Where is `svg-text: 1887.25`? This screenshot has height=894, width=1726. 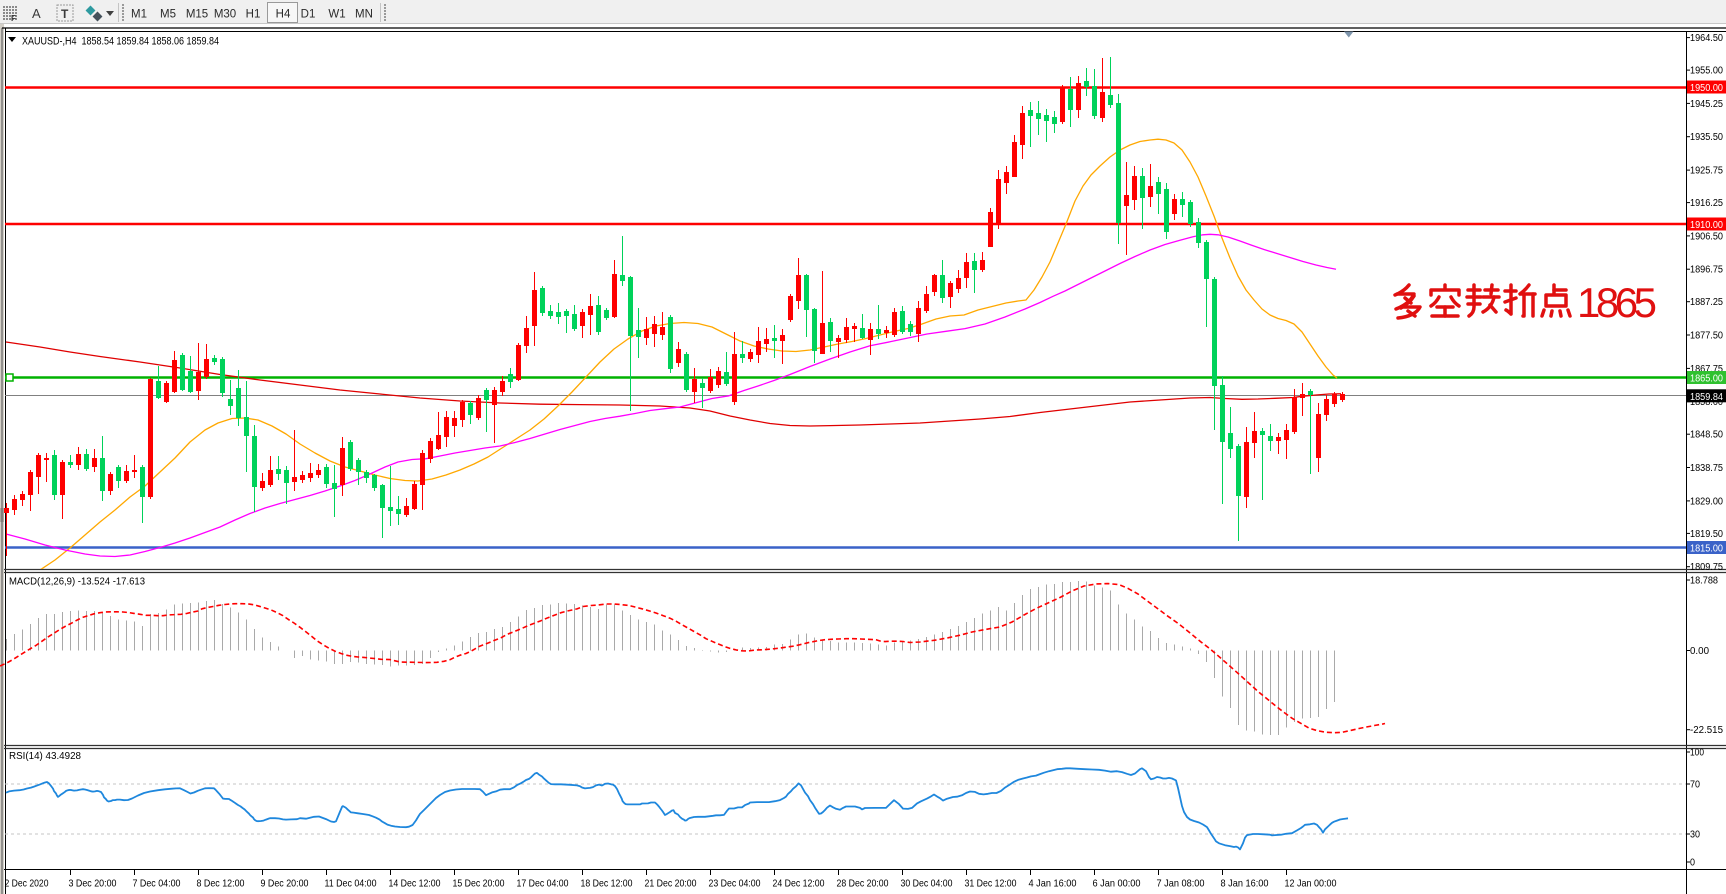 svg-text: 1887.25 is located at coordinates (1707, 302).